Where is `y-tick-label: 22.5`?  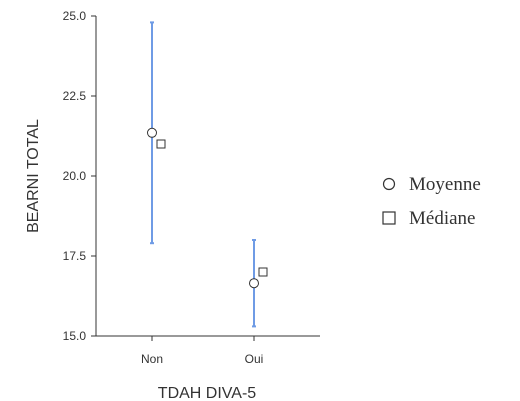 y-tick-label: 22.5 is located at coordinates (75, 96).